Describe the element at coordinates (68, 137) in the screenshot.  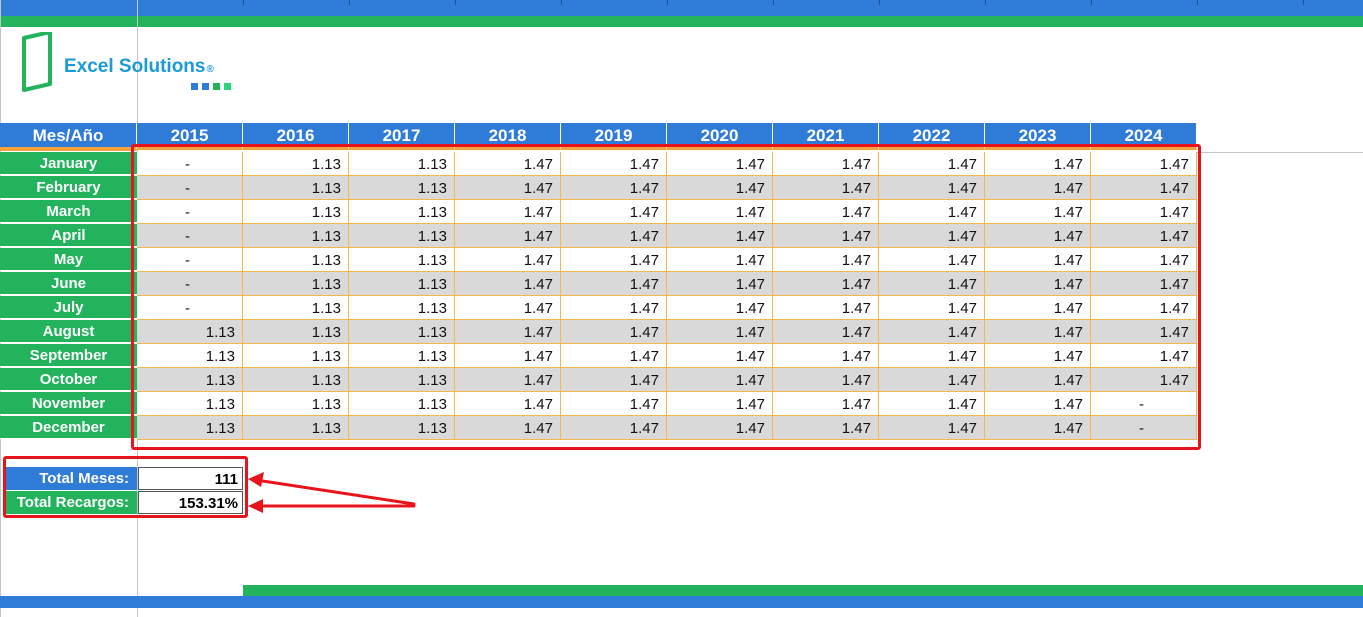
I see `corner-header-mes-ano: Mes/Año` at that location.